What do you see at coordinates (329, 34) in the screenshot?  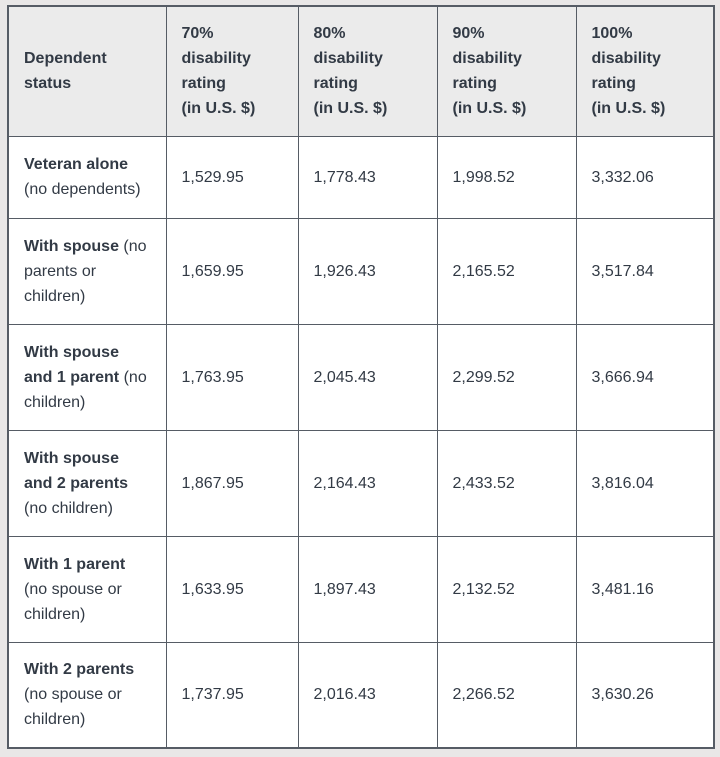 I see `rating-percent: 80%` at bounding box center [329, 34].